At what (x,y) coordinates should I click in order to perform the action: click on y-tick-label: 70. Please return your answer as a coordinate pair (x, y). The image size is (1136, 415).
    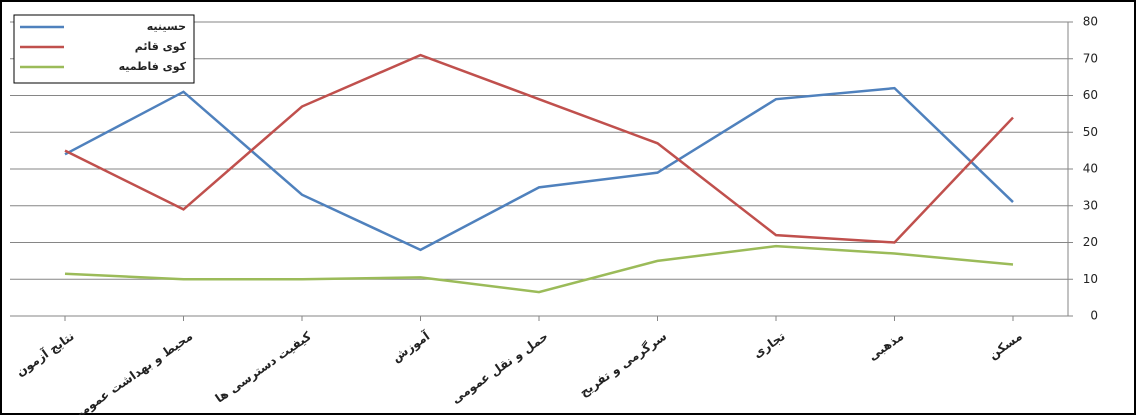
    Looking at the image, I should click on (1090, 58).